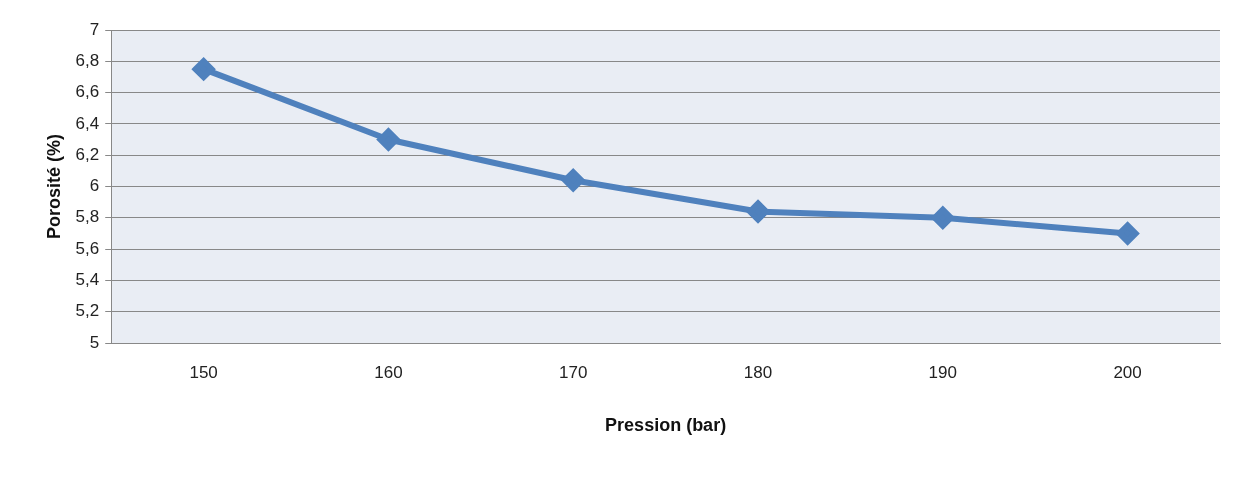 The width and height of the screenshot is (1247, 481). What do you see at coordinates (666, 425) in the screenshot?
I see `x-axis-title: Pression (bar)` at bounding box center [666, 425].